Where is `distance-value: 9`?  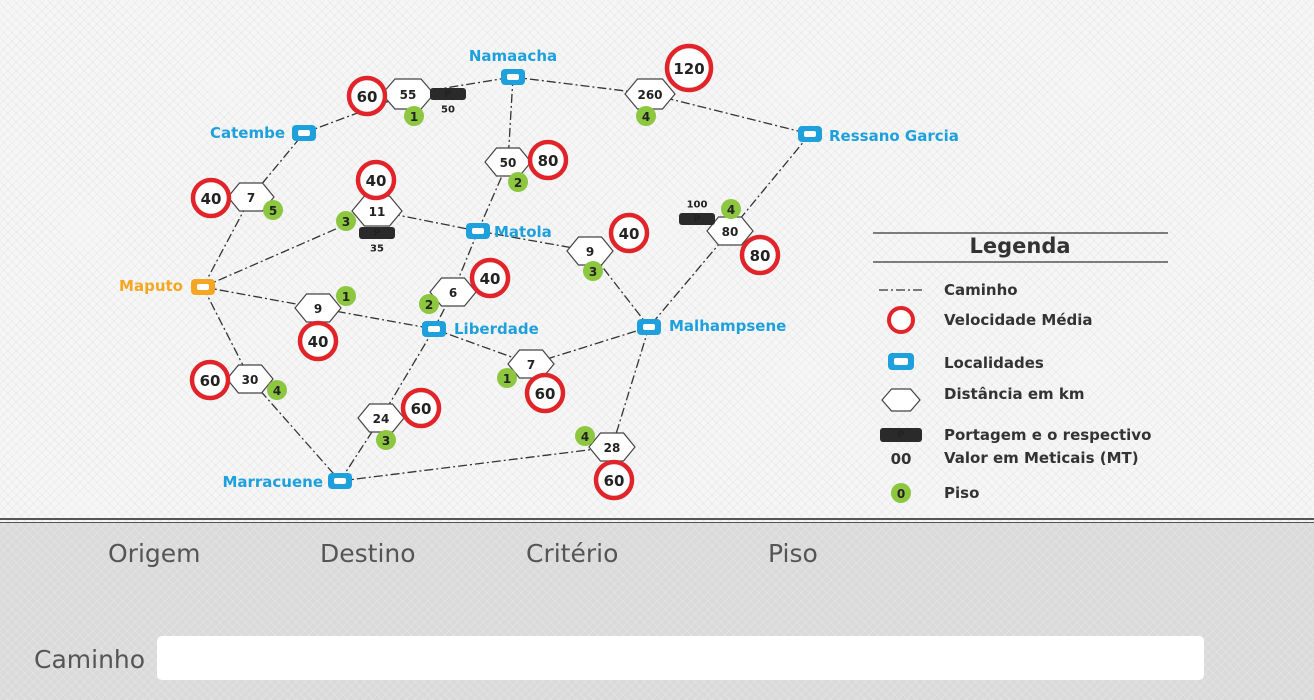
distance-value: 9 is located at coordinates (318, 309).